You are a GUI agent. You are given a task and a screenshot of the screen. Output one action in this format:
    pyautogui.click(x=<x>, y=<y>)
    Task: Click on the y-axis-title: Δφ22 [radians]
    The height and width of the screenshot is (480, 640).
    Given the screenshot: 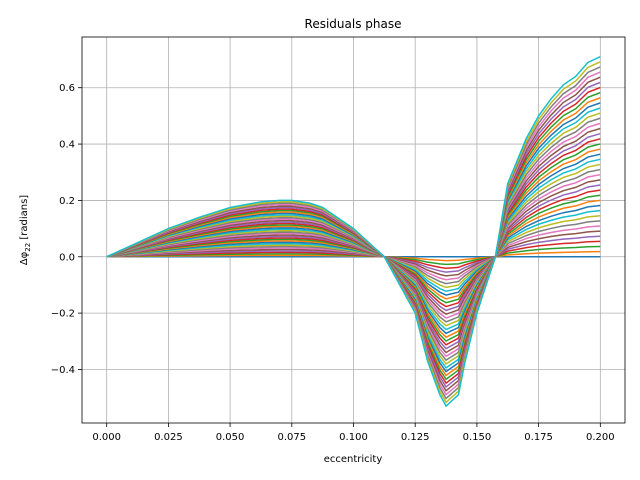 What is the action you would take?
    pyautogui.click(x=25, y=230)
    